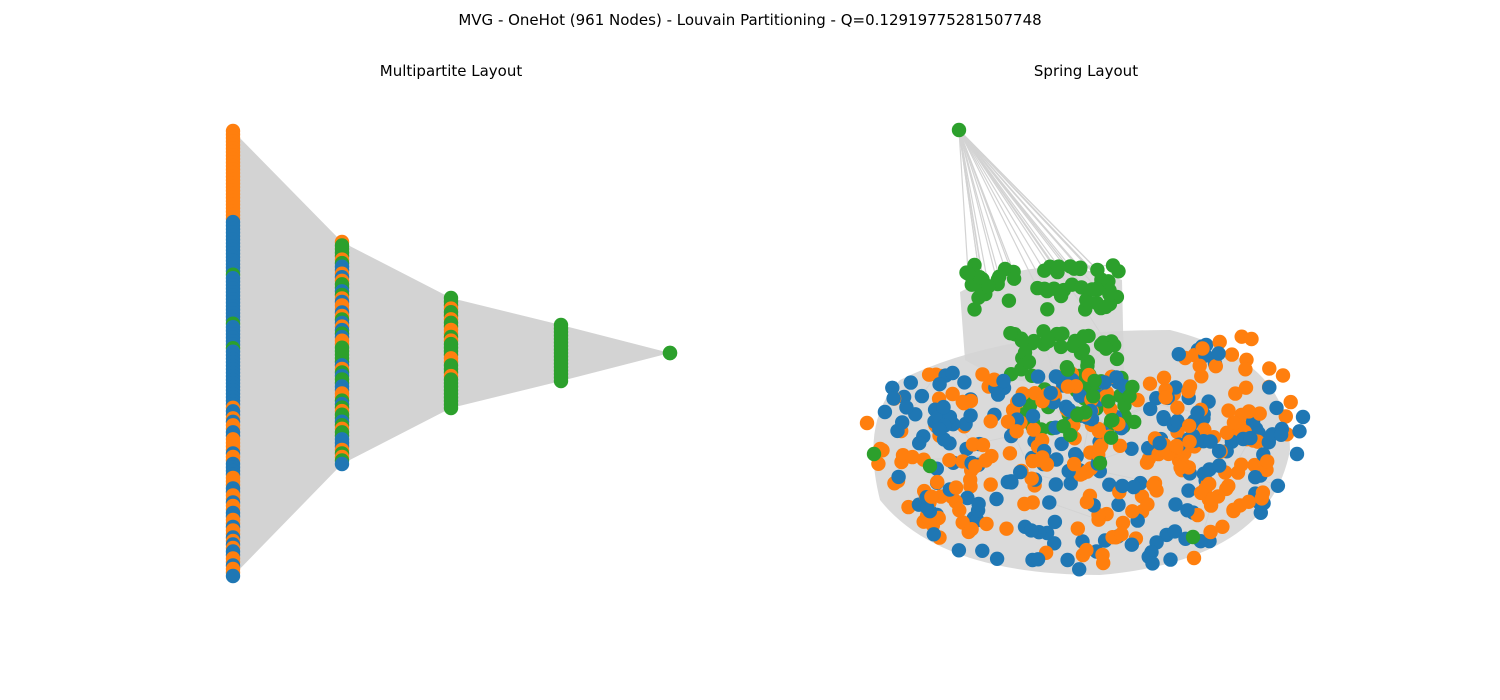 Image resolution: width=1500 pixels, height=700 pixels. What do you see at coordinates (1086, 71) in the screenshot?
I see `spring-layout-title: Spring Layout` at bounding box center [1086, 71].